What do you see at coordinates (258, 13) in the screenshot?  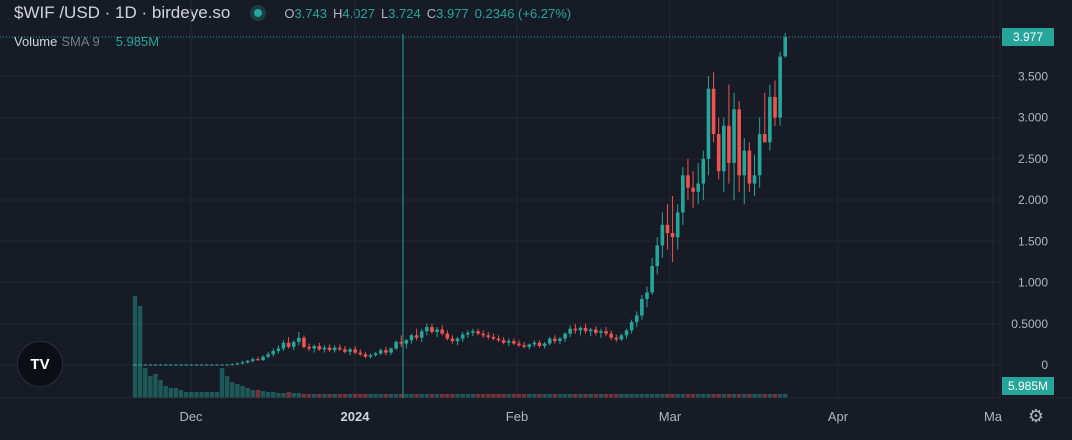 I see `market-status-icon` at bounding box center [258, 13].